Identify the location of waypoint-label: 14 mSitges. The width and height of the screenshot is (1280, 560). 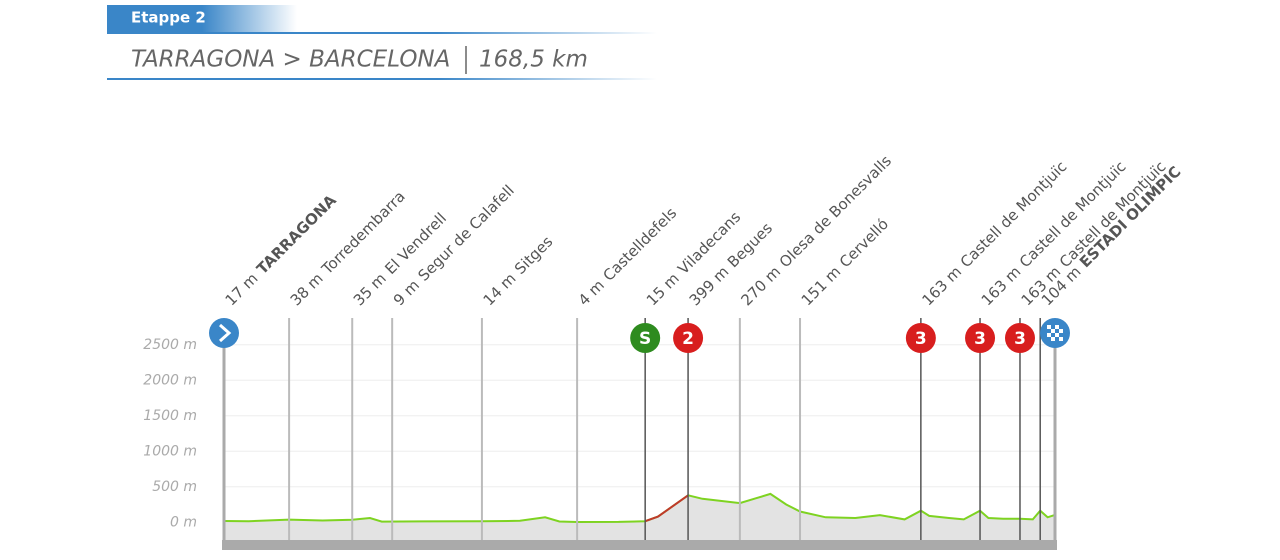
(517, 270).